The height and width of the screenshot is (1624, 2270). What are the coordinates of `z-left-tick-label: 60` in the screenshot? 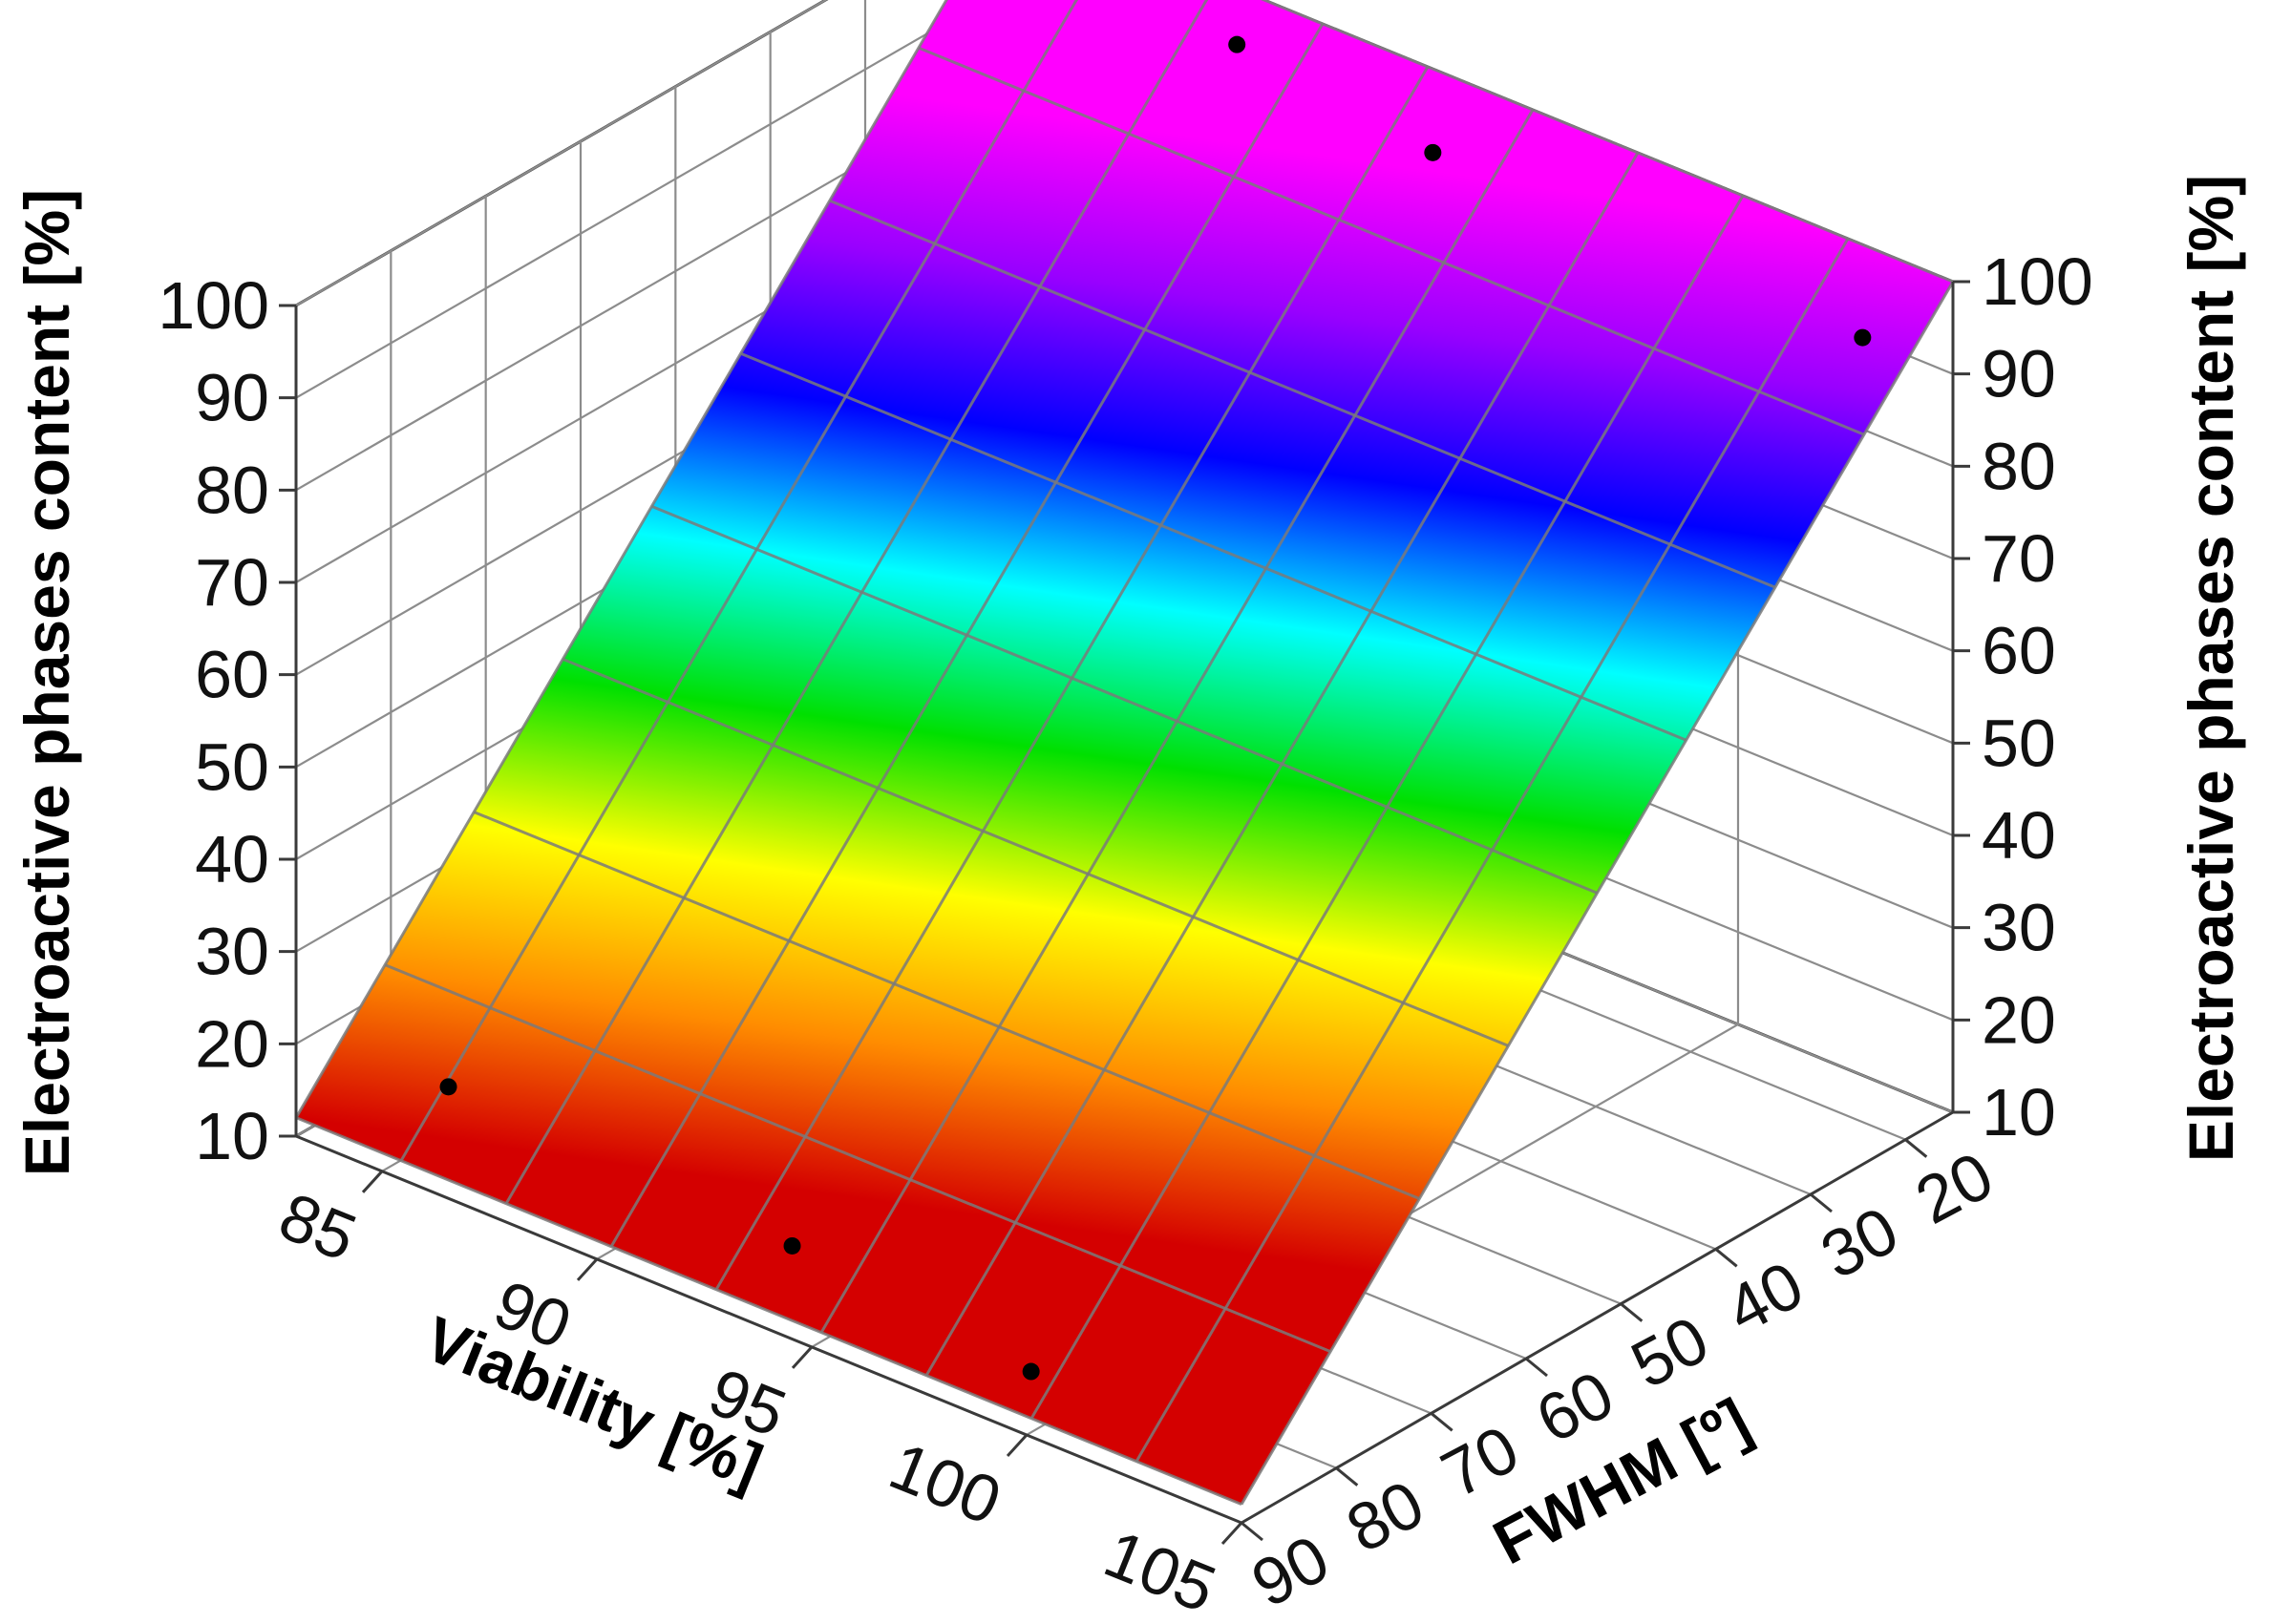 It's located at (232, 675).